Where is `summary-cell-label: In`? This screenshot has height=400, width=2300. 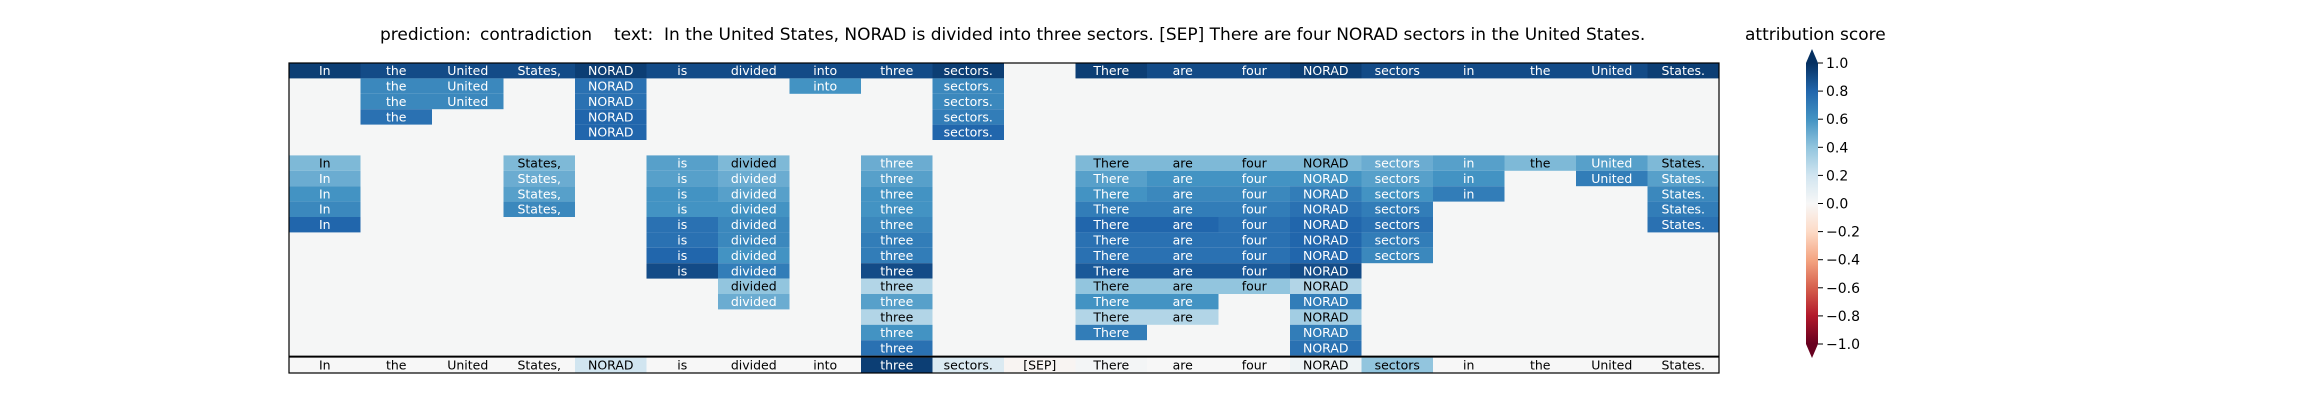 summary-cell-label: In is located at coordinates (325, 365).